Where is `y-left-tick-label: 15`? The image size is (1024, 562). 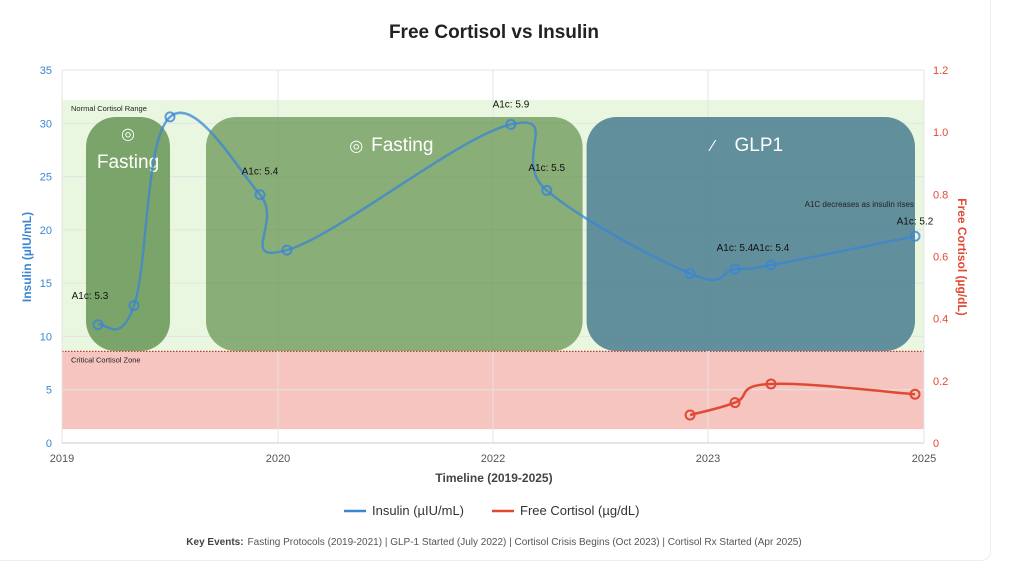 y-left-tick-label: 15 is located at coordinates (46, 284).